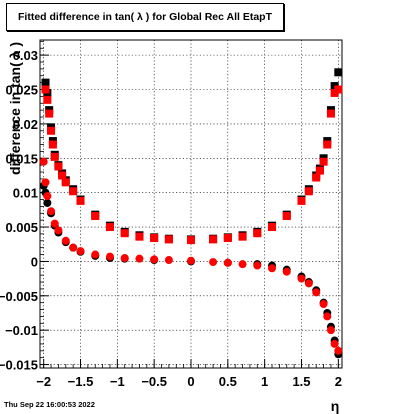 The width and height of the screenshot is (400, 414). I want to click on x-tick-label: 1, so click(264, 381).